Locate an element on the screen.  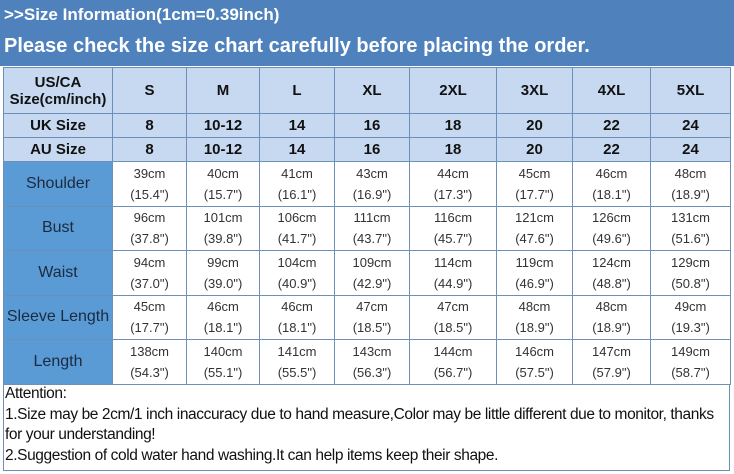
inch-value: (37.0") is located at coordinates (149, 283).